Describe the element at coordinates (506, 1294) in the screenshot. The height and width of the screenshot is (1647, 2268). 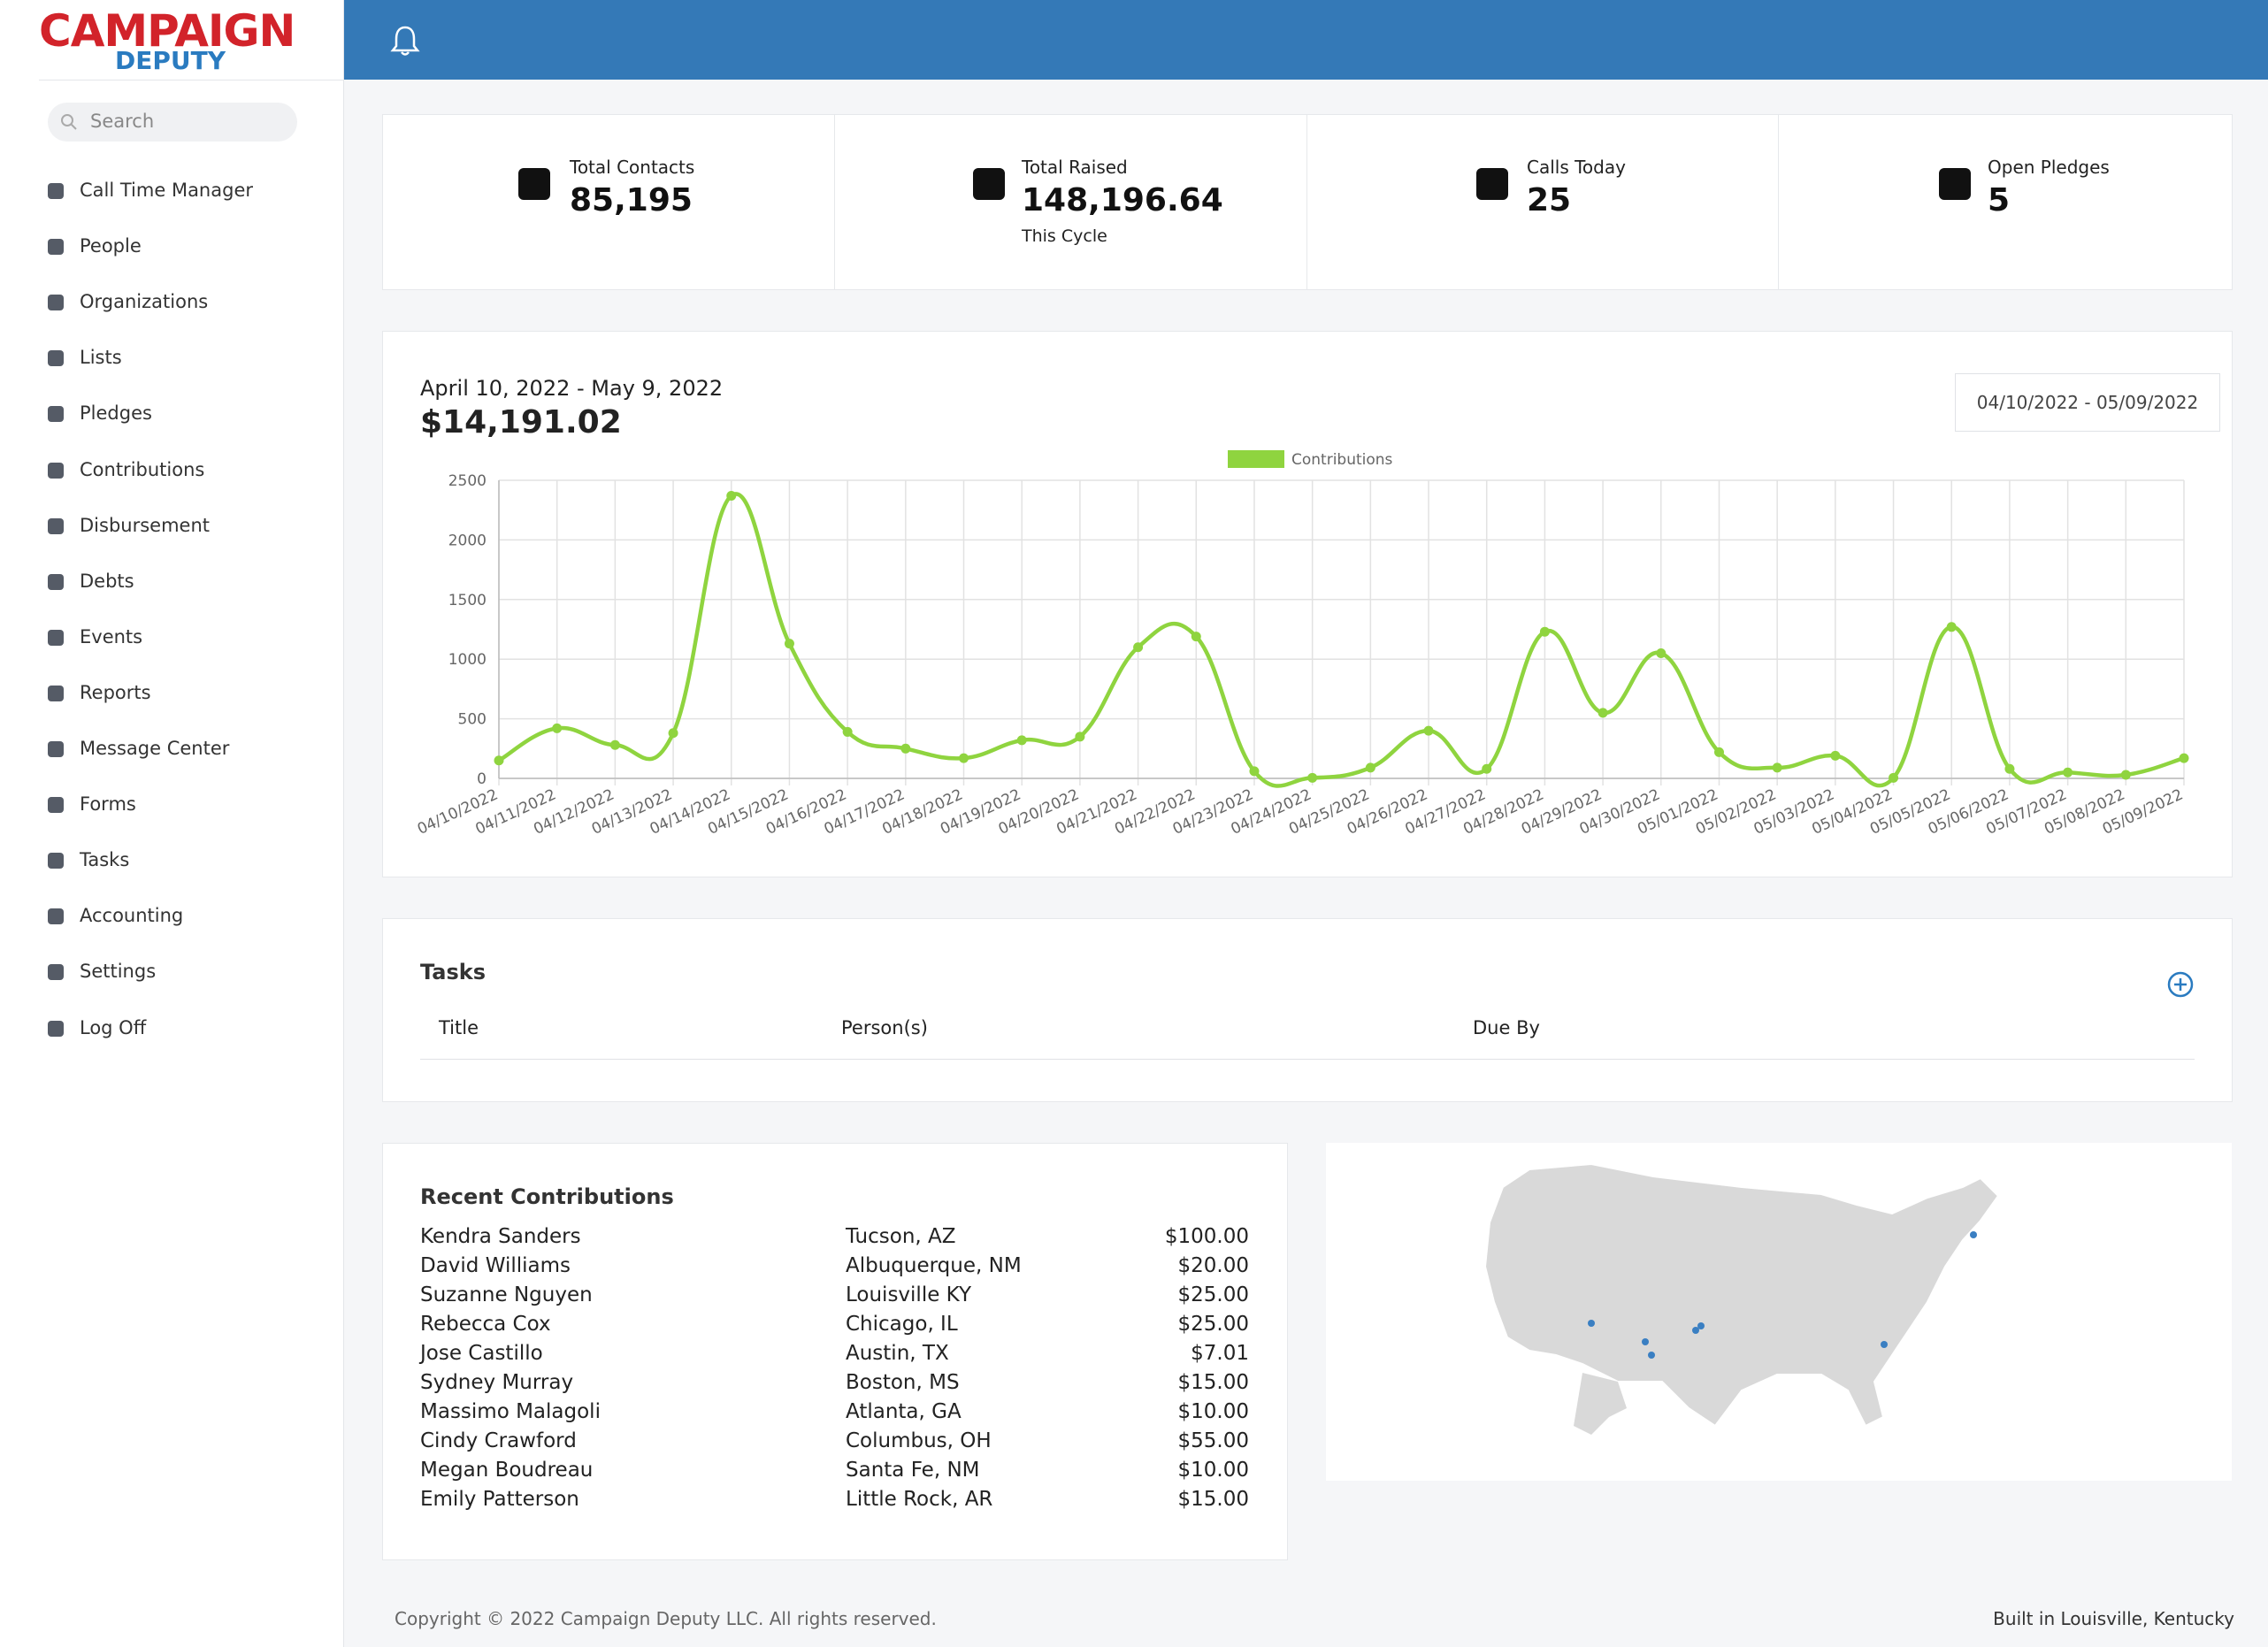
I see `contributor: Suzanne Nguyen` at that location.